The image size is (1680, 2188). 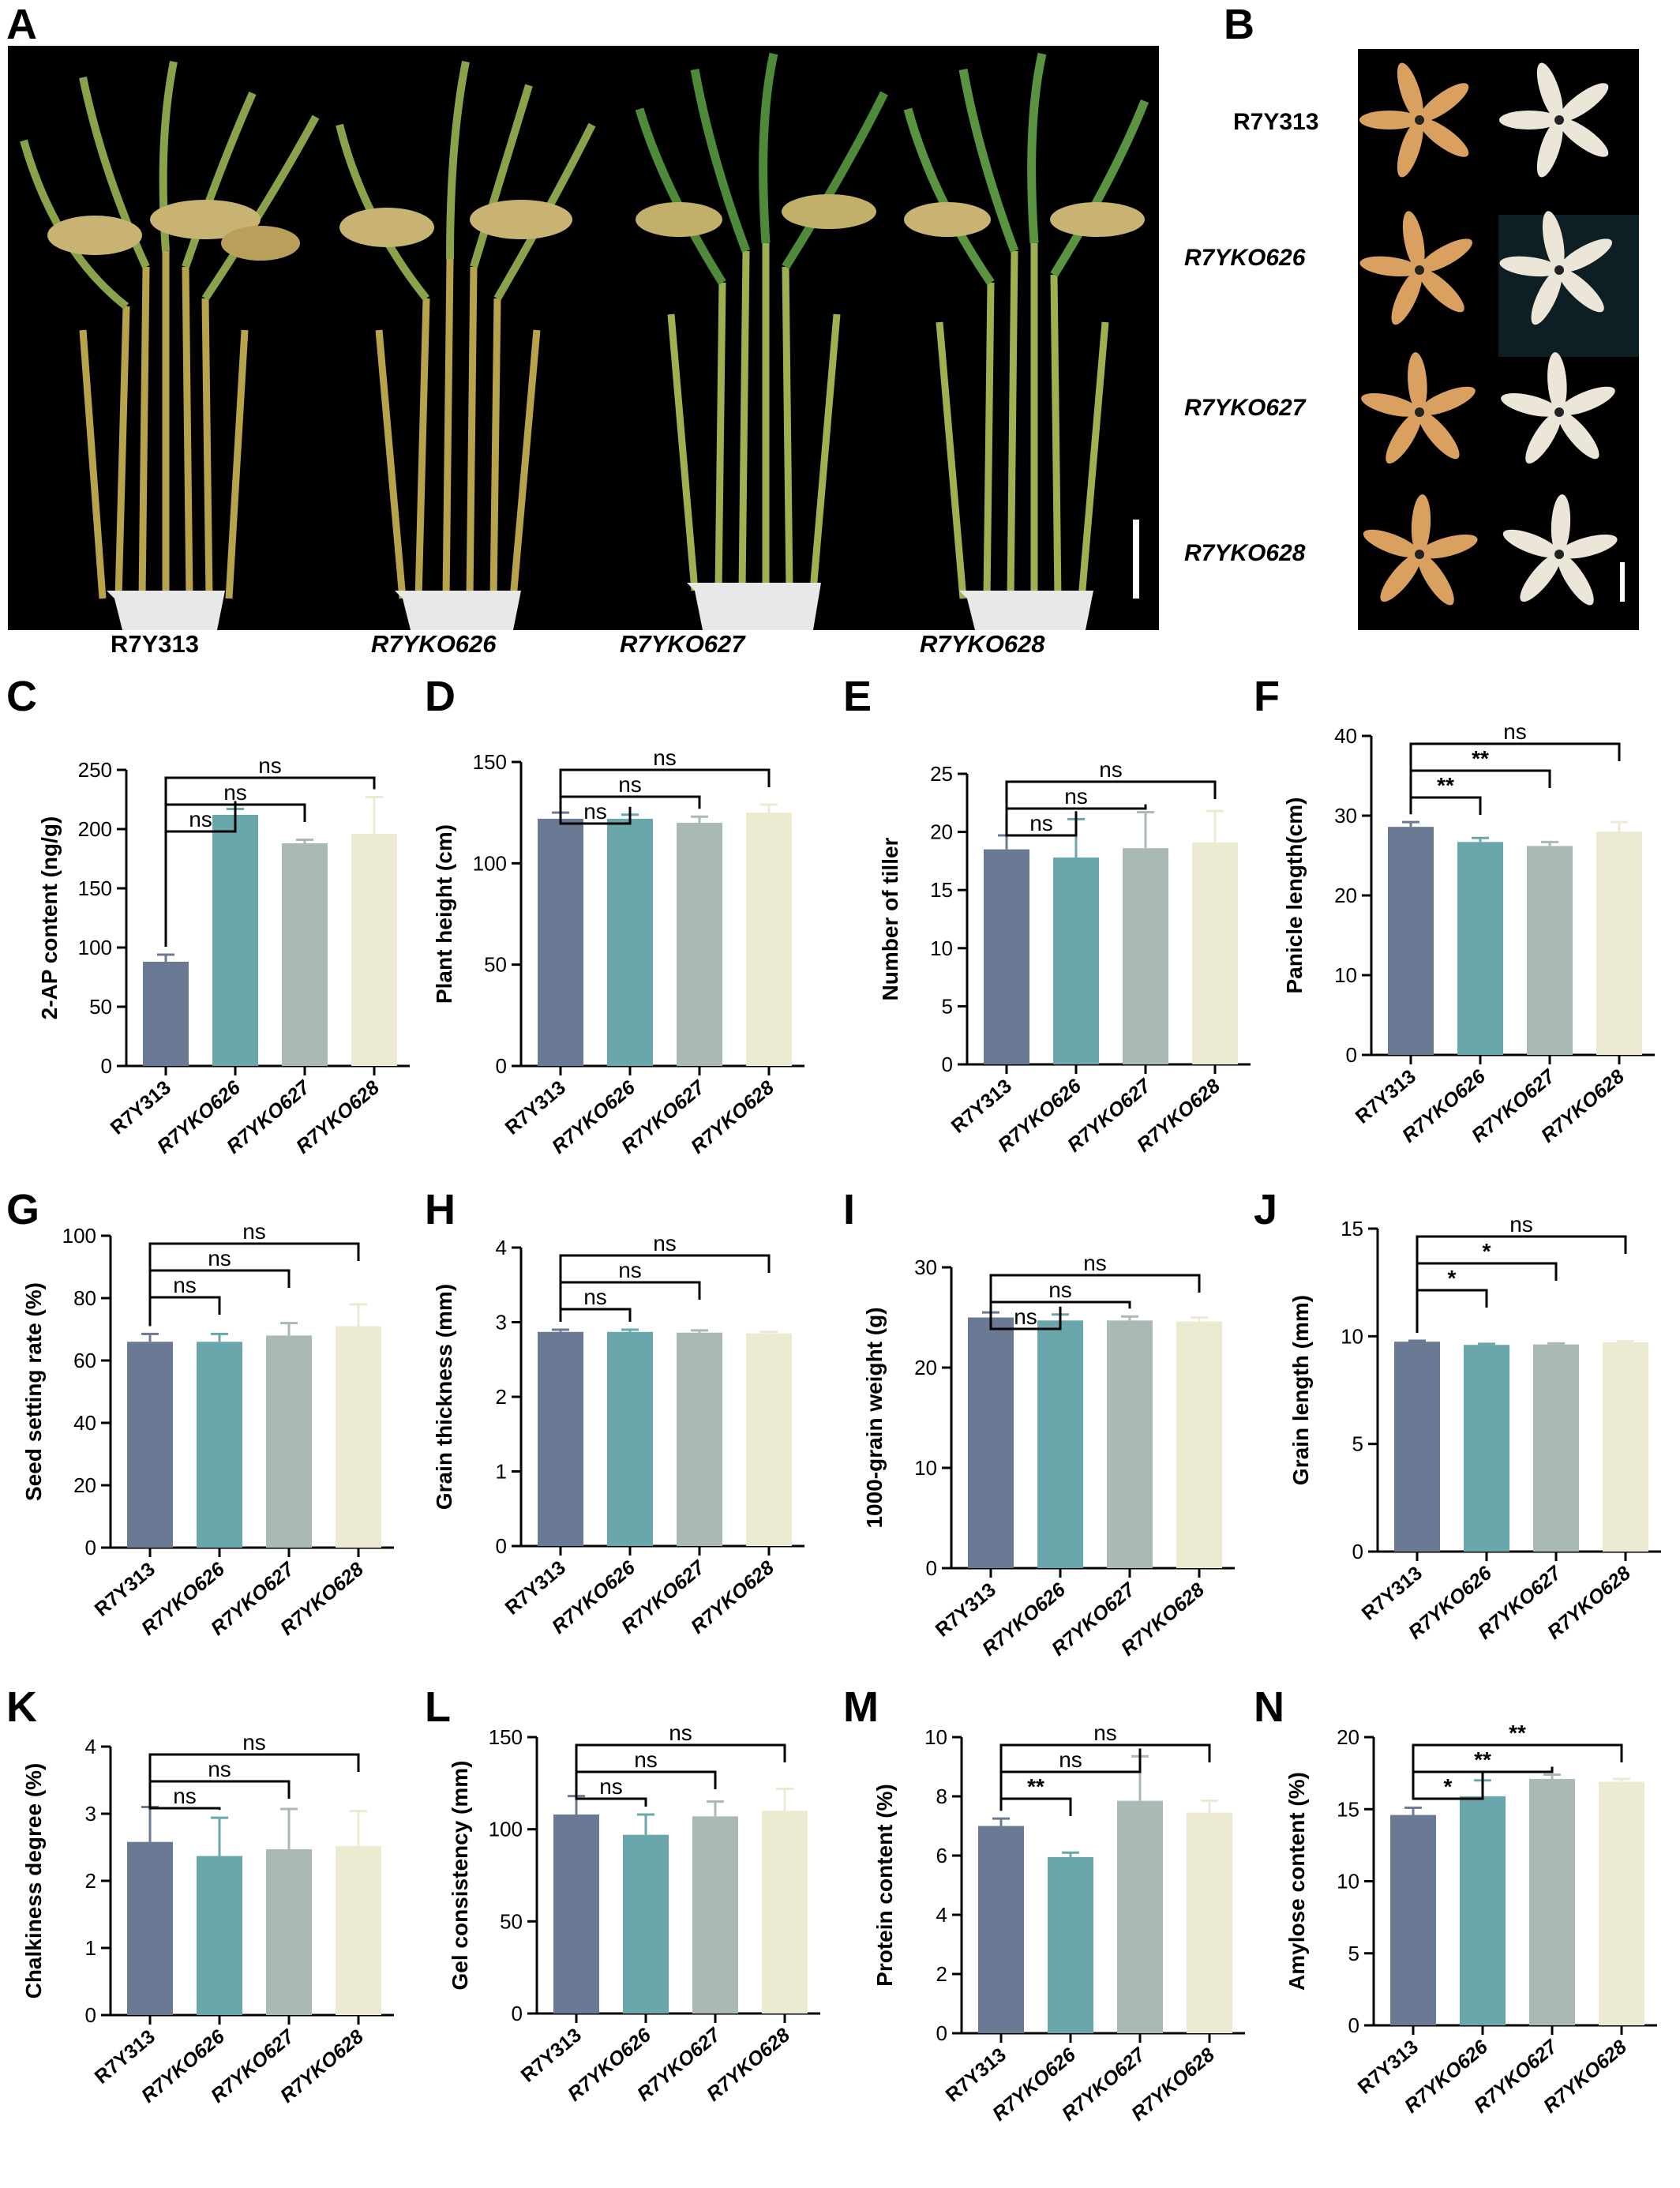 What do you see at coordinates (1245, 553) in the screenshot?
I see `grain-row-label: R7YKO628` at bounding box center [1245, 553].